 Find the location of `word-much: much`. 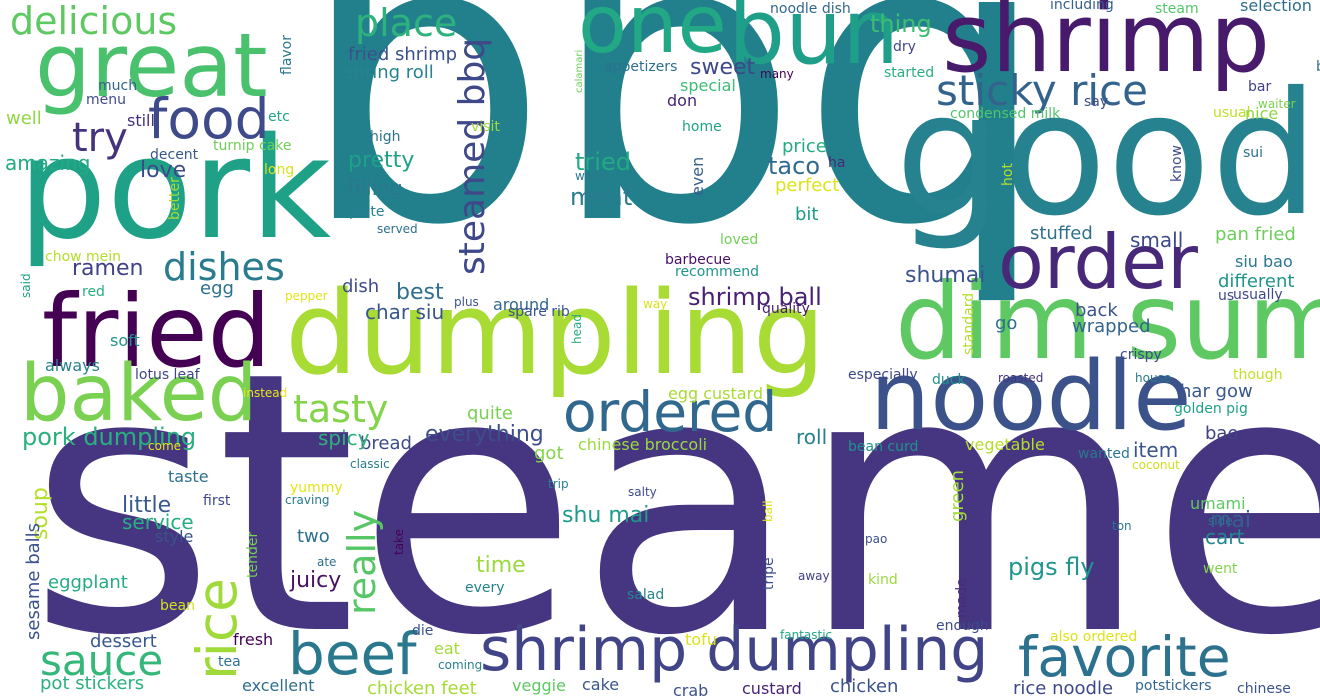

word-much: much is located at coordinates (118, 86).